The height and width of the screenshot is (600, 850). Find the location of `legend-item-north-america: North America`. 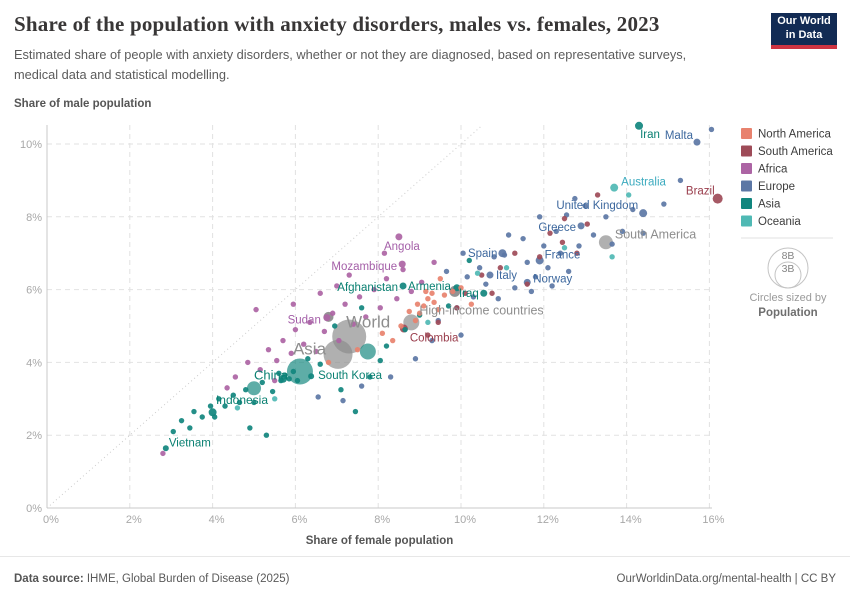

legend-item-north-america: North America is located at coordinates (794, 135).